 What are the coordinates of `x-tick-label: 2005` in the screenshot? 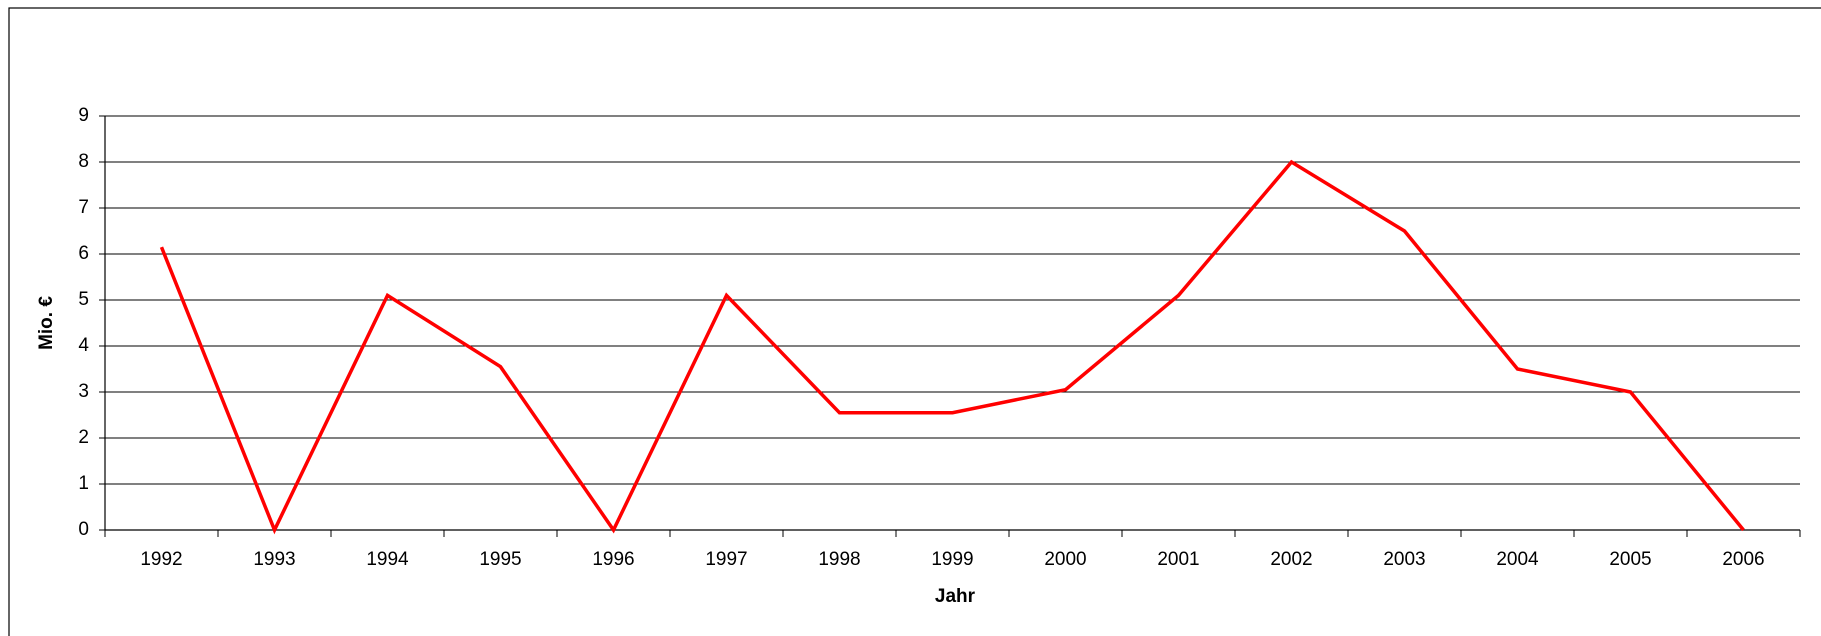 It's located at (1630, 559).